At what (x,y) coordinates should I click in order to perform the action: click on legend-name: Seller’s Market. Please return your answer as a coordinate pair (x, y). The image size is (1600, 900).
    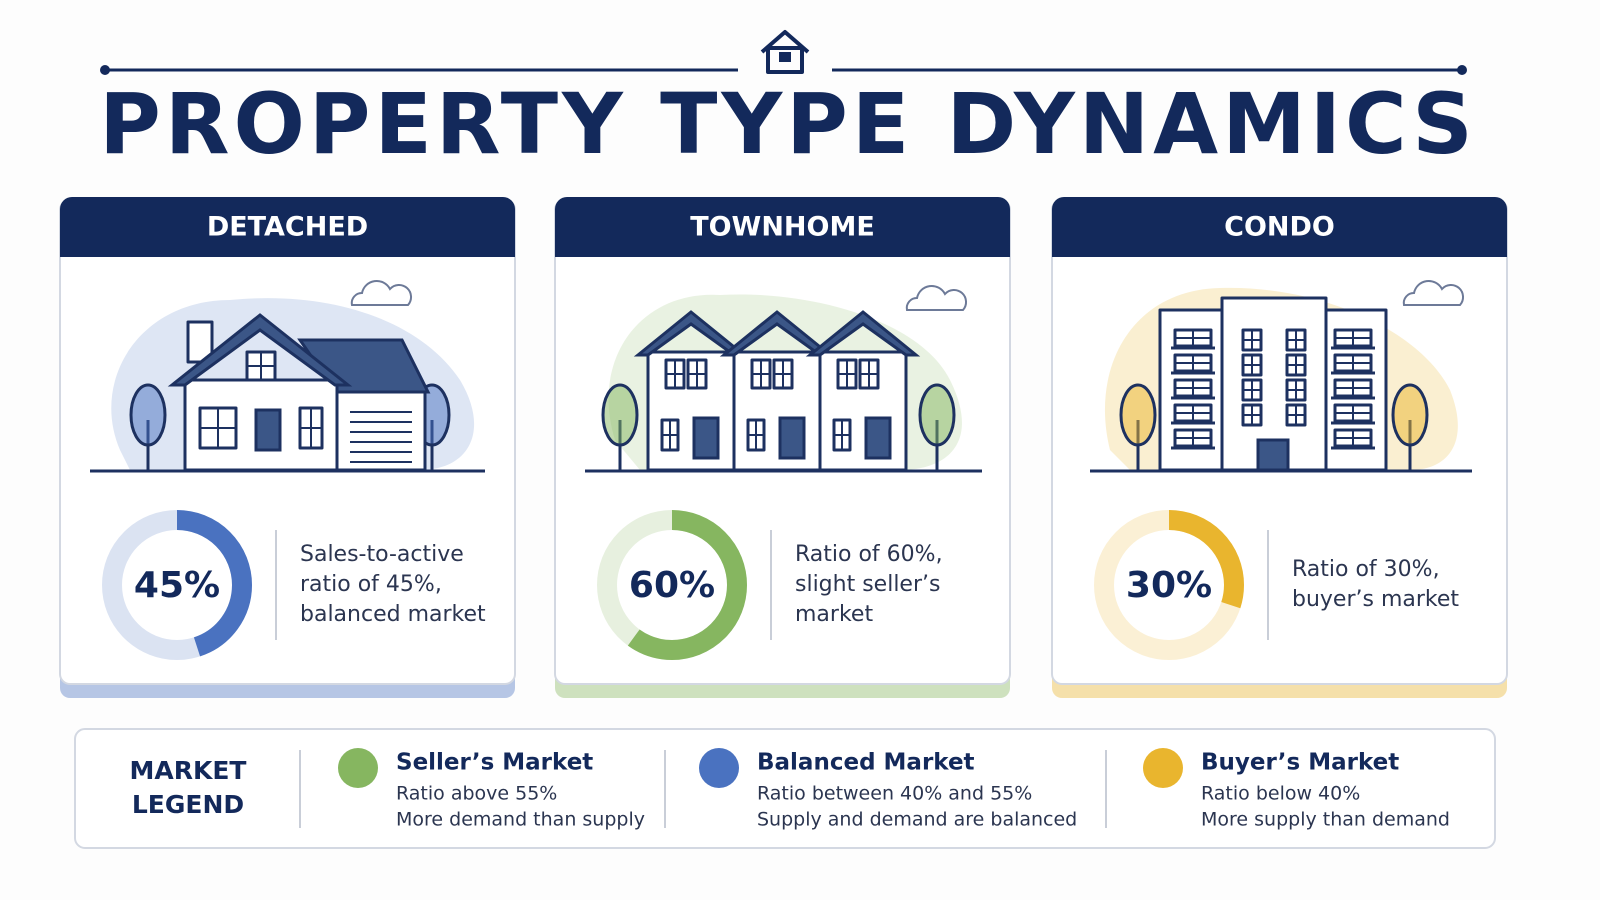
    Looking at the image, I should click on (494, 763).